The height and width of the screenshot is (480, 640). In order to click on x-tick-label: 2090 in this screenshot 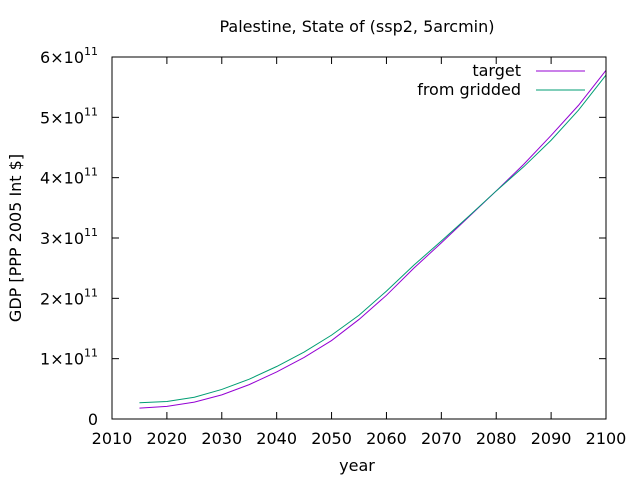, I will do `click(551, 438)`.